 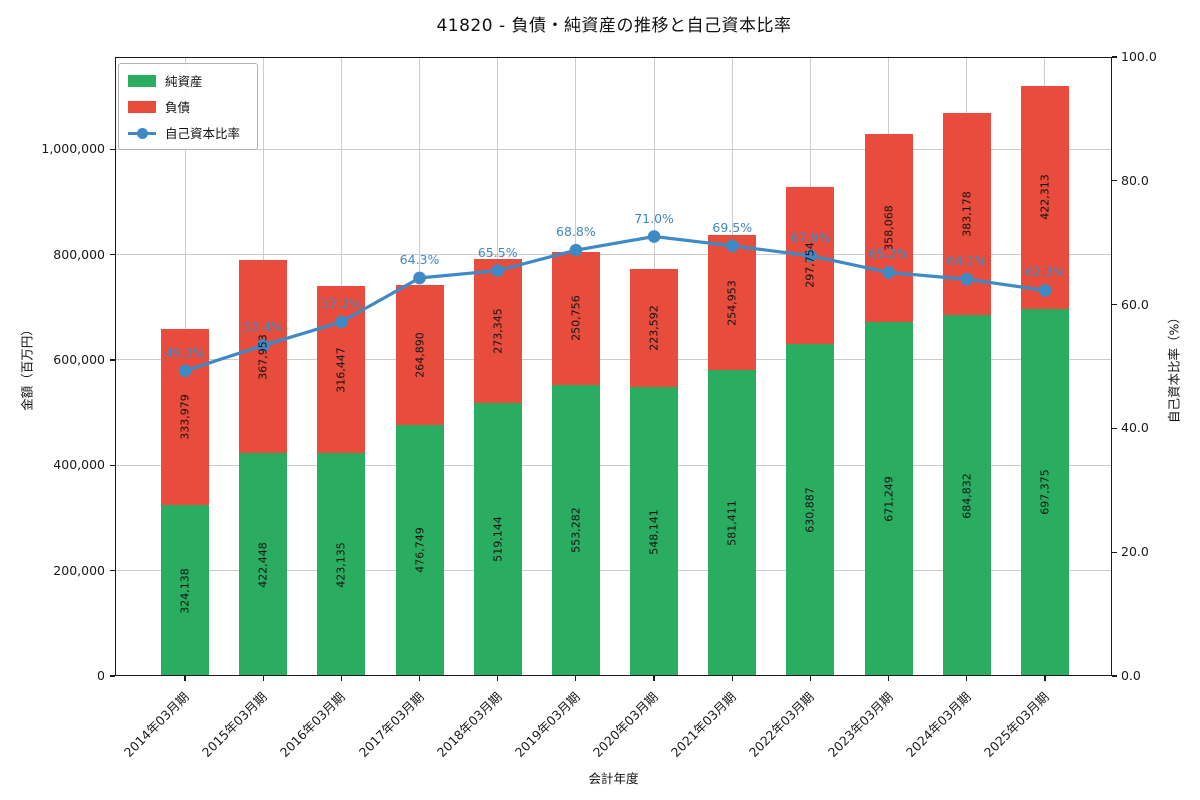 I want to click on y-axis-label-left: 金額（百万円）, so click(x=27, y=366).